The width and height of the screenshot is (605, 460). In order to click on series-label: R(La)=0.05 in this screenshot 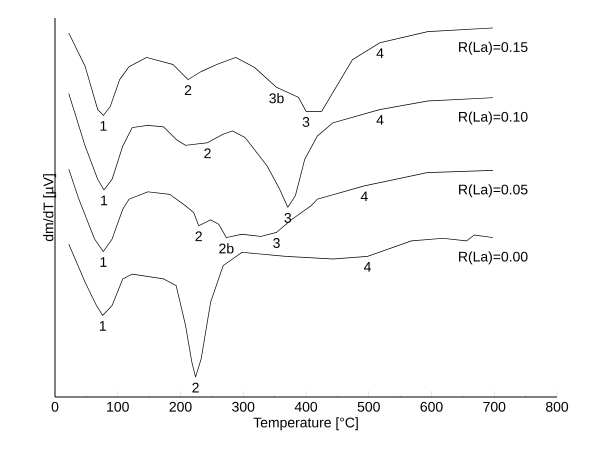, I will do `click(493, 191)`.